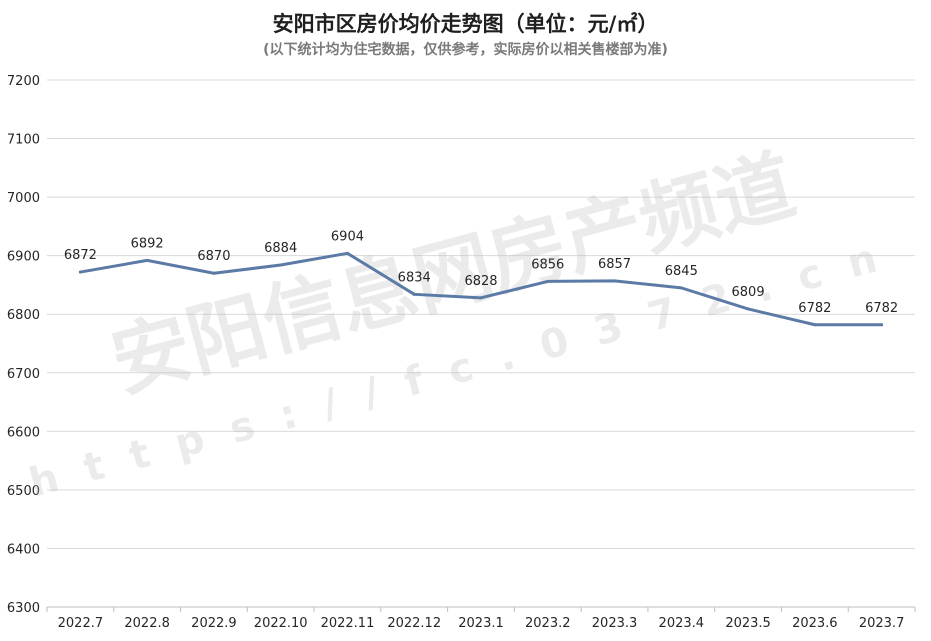  What do you see at coordinates (547, 264) in the screenshot?
I see `data-label: 6856` at bounding box center [547, 264].